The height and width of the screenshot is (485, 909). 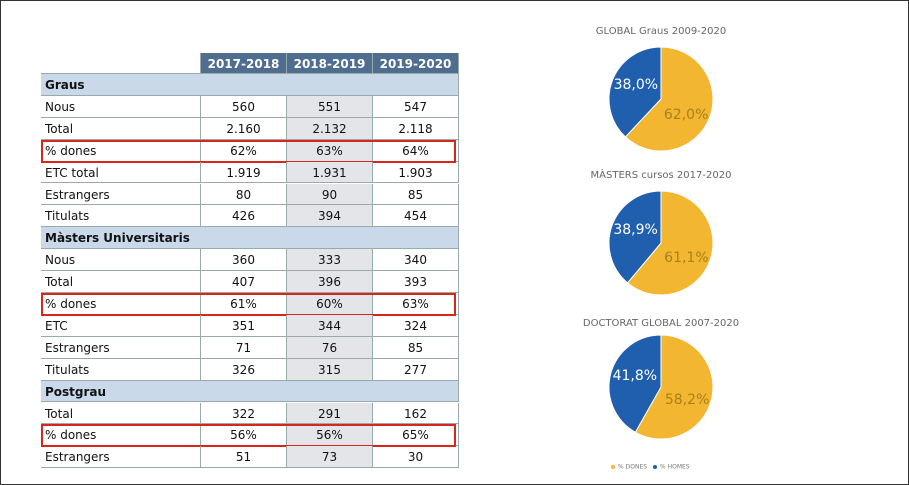 I want to click on column-header: 2018-2019, so click(x=330, y=63).